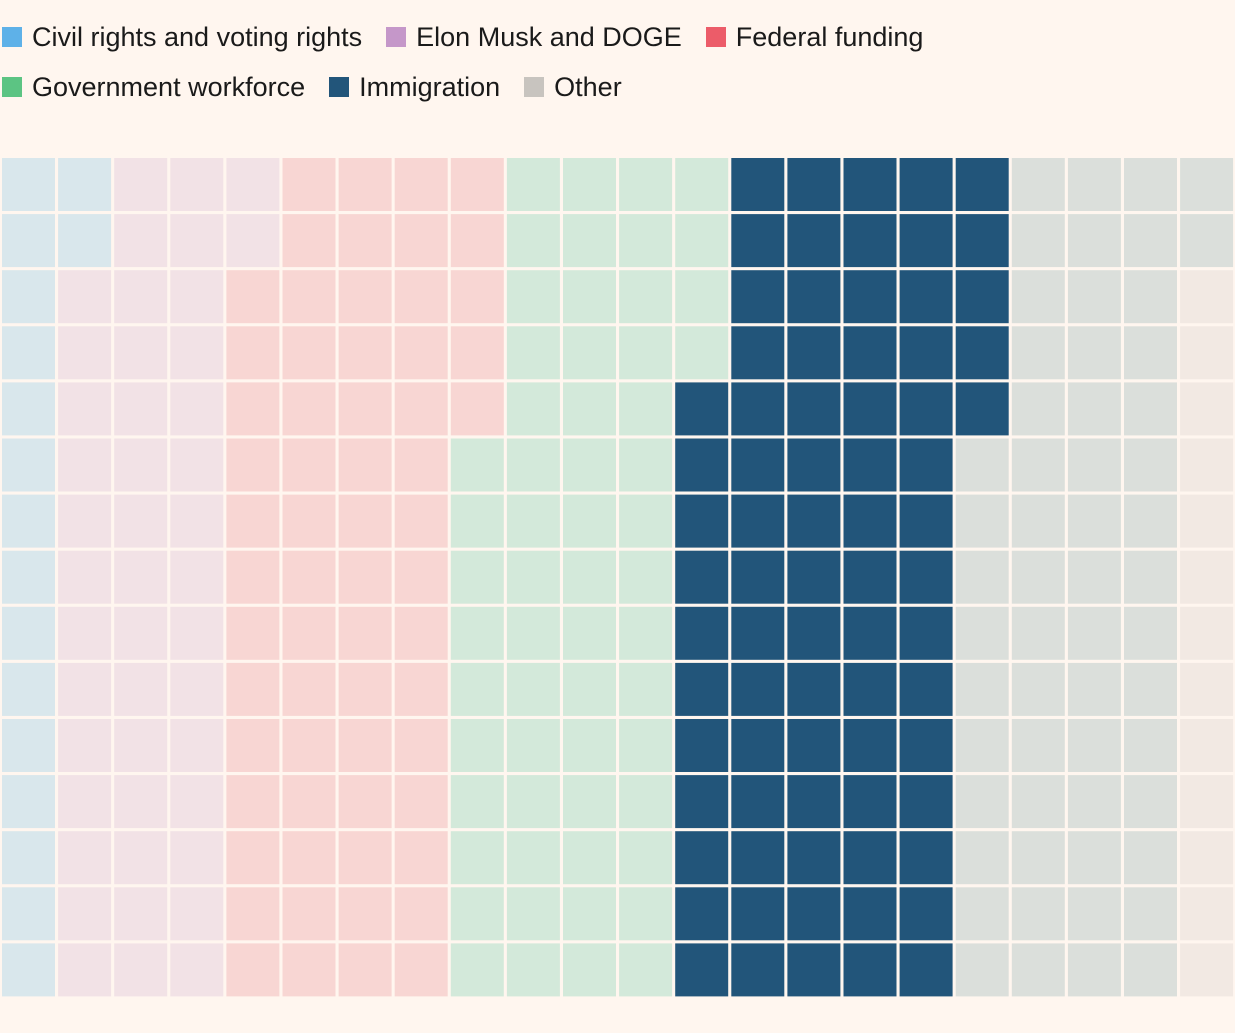 The width and height of the screenshot is (1235, 1033). What do you see at coordinates (169, 86) in the screenshot?
I see `legend-label-government-workforce: Government workforce` at bounding box center [169, 86].